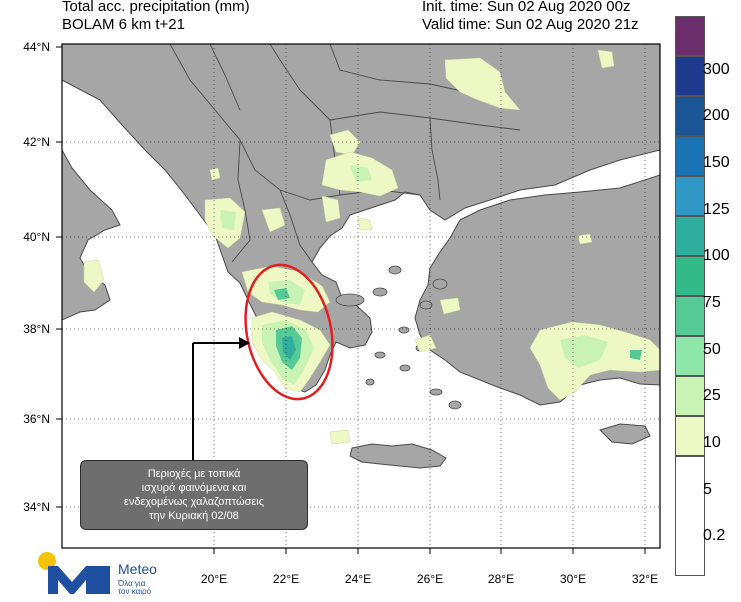 This screenshot has width=741, height=602. Describe the element at coordinates (690, 36) in the screenshot. I see `legend-swatch-300-plus` at that location.